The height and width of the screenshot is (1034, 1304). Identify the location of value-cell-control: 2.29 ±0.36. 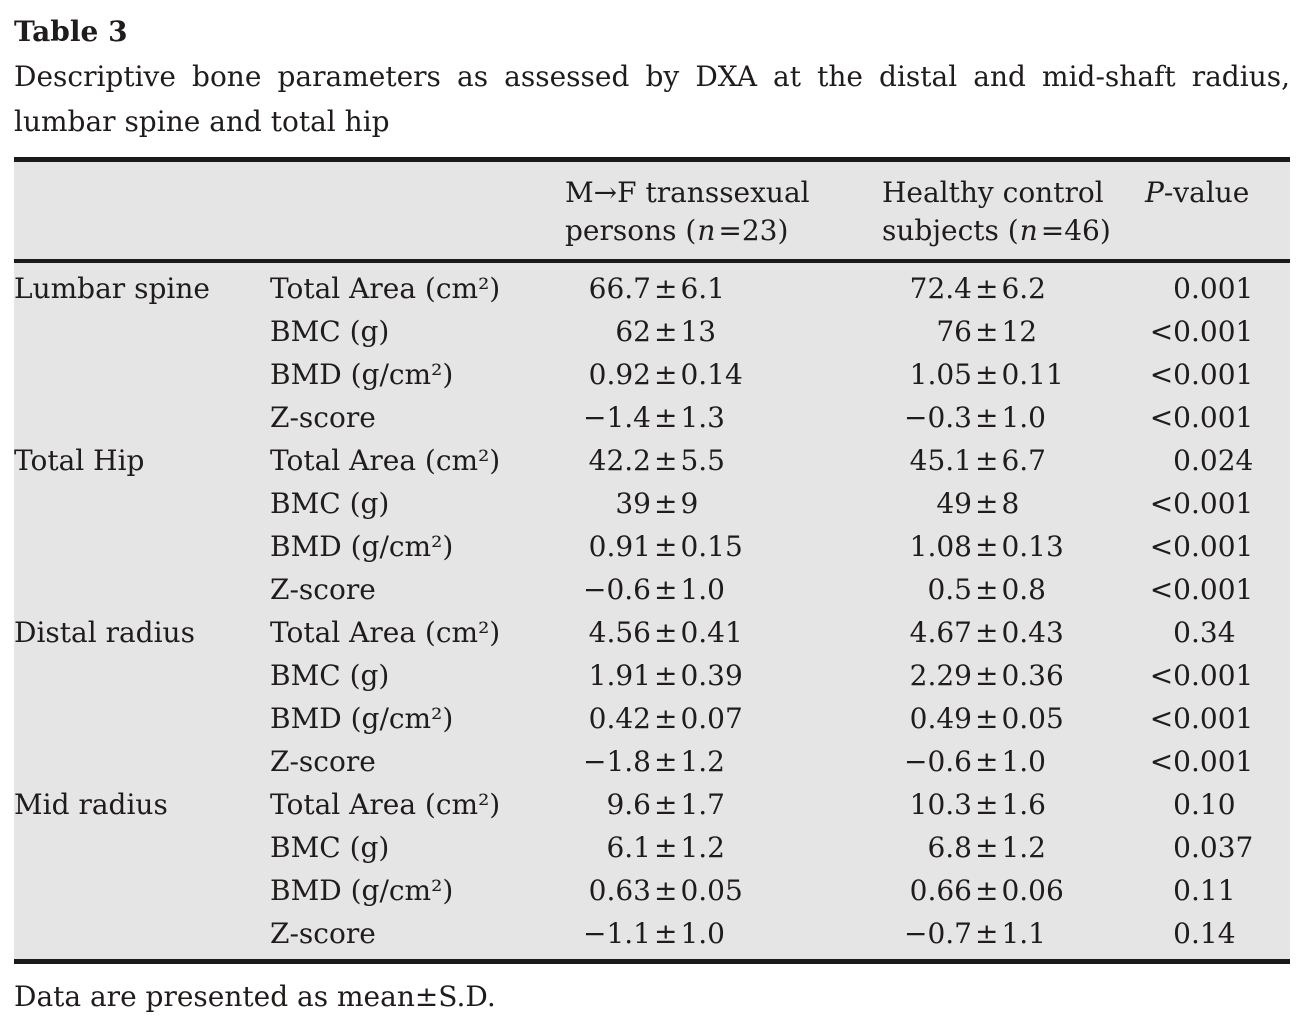
(986, 675).